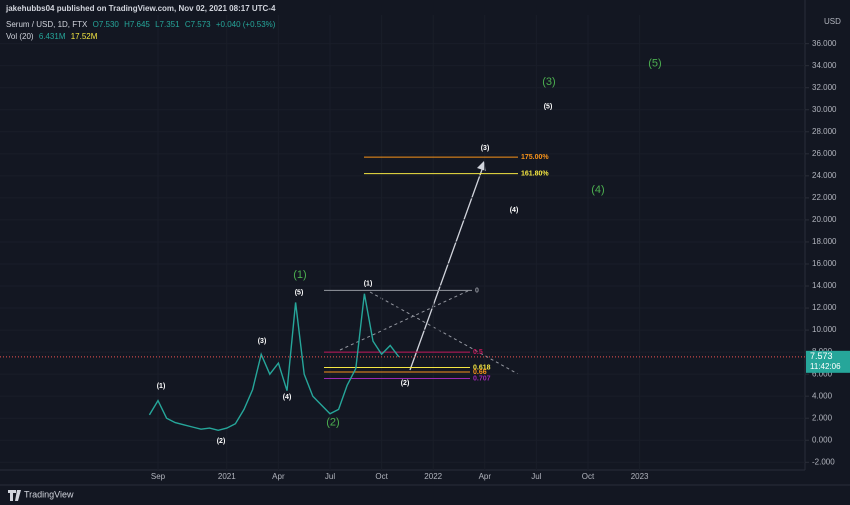 Image resolution: width=850 pixels, height=505 pixels. Describe the element at coordinates (137, 24) in the screenshot. I see `ohlc: H7.645` at that location.